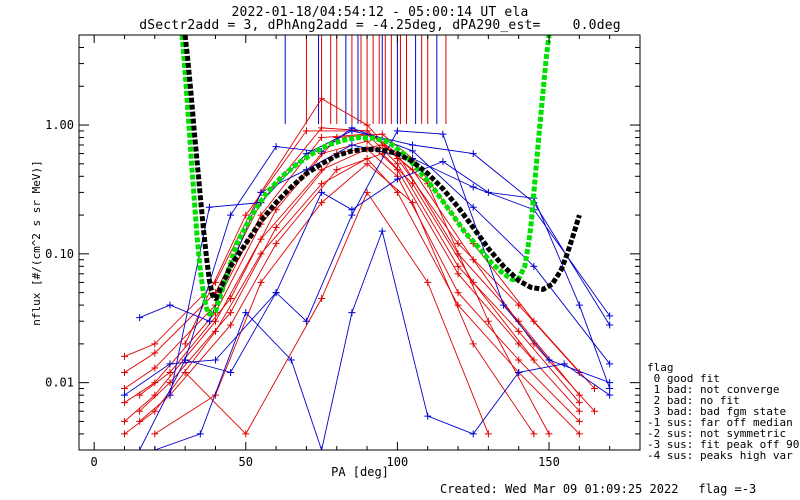 This screenshot has height=500, width=800. Describe the element at coordinates (549, 462) in the screenshot. I see `x-tick-label: 150` at that location.